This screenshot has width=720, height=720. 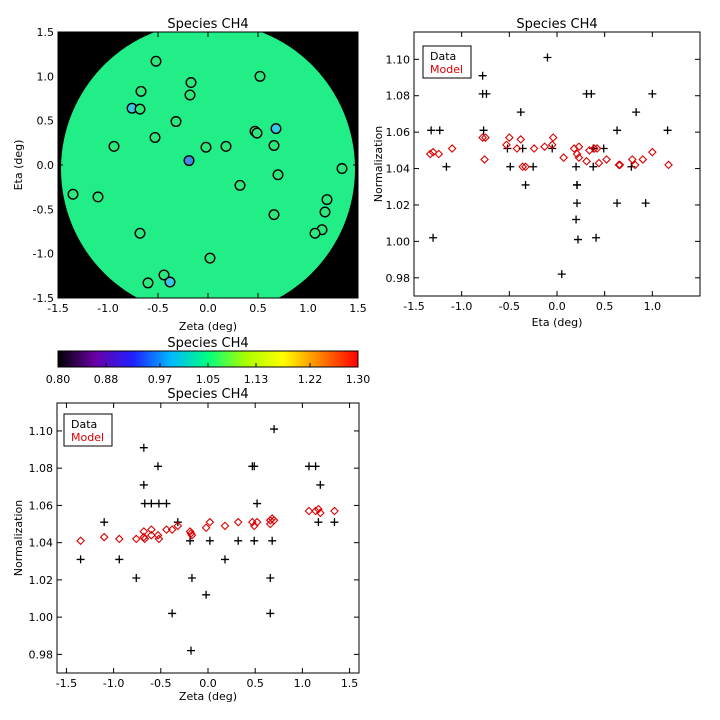 What do you see at coordinates (350, 683) in the screenshot?
I see `zeta-xtick-label: 1.5` at bounding box center [350, 683].